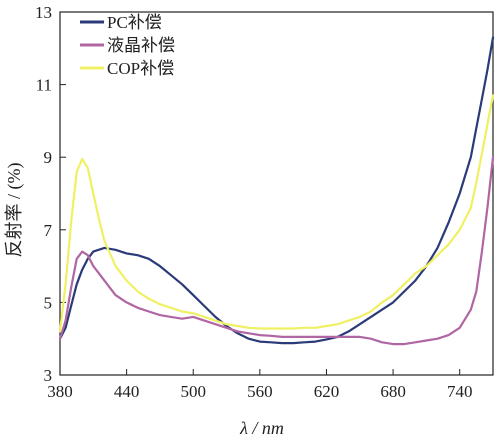 This screenshot has height=441, width=500. What do you see at coordinates (393, 391) in the screenshot?
I see `x-tick-label: 680` at bounding box center [393, 391].